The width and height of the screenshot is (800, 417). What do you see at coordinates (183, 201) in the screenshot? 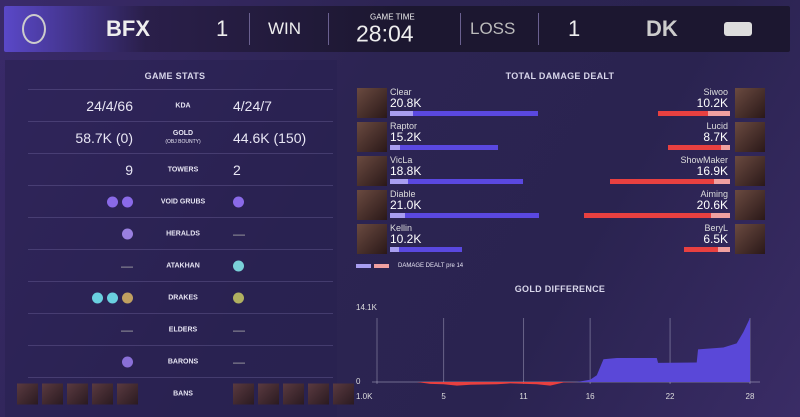
I see `stat-label: VOID GRUBS` at bounding box center [183, 201].